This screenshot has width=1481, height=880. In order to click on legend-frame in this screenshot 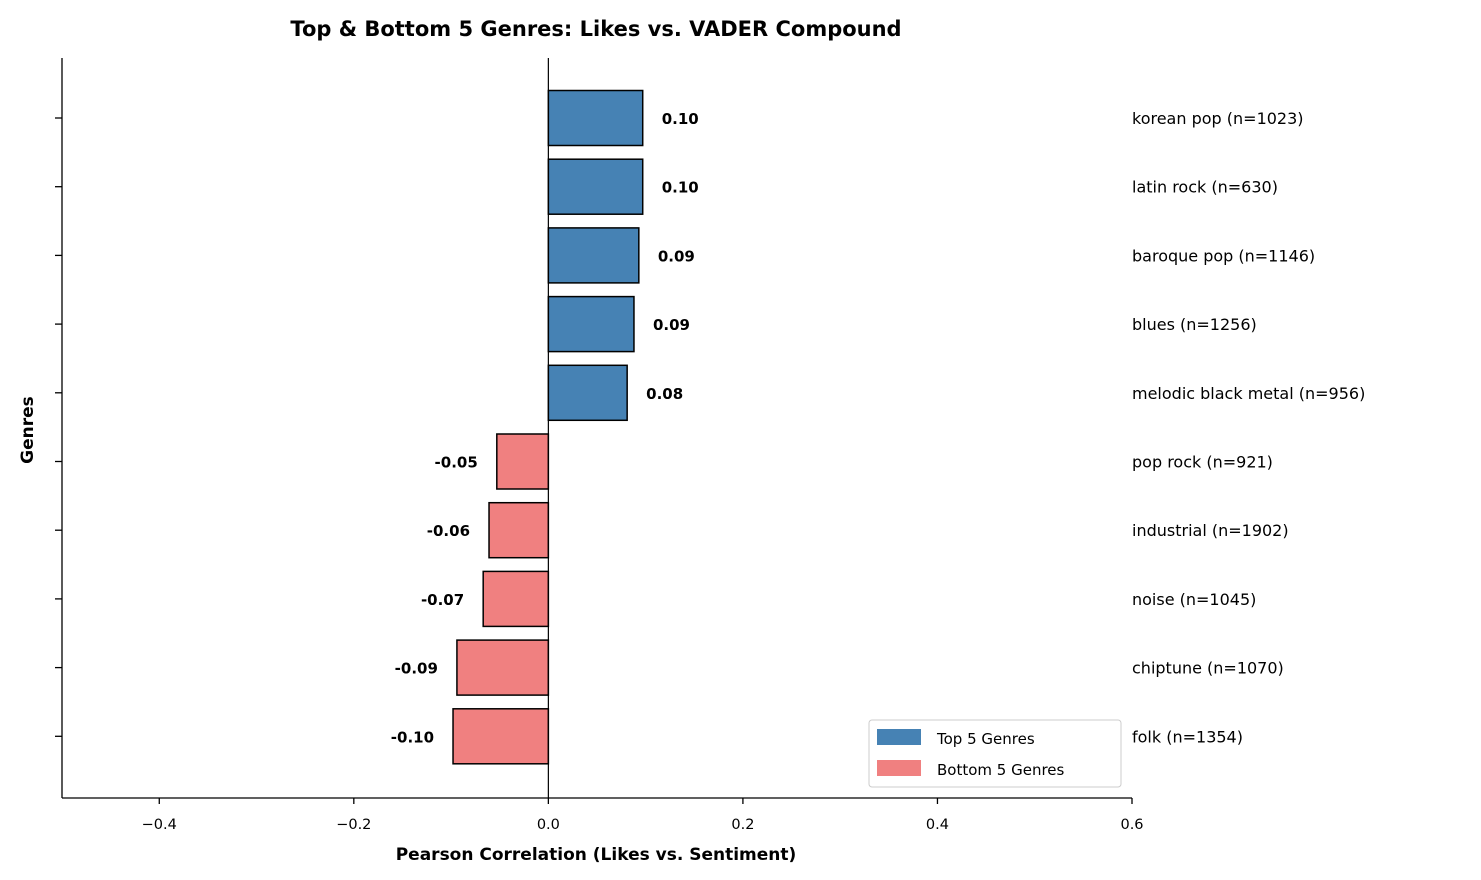, I will do `click(995, 753)`.